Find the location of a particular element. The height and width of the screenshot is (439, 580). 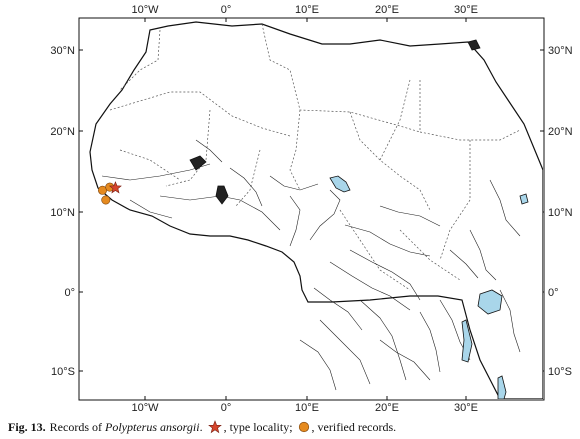

right-latitude-labels: 30°N 20°N 10°N 0° 10°S is located at coordinates (560, 211).